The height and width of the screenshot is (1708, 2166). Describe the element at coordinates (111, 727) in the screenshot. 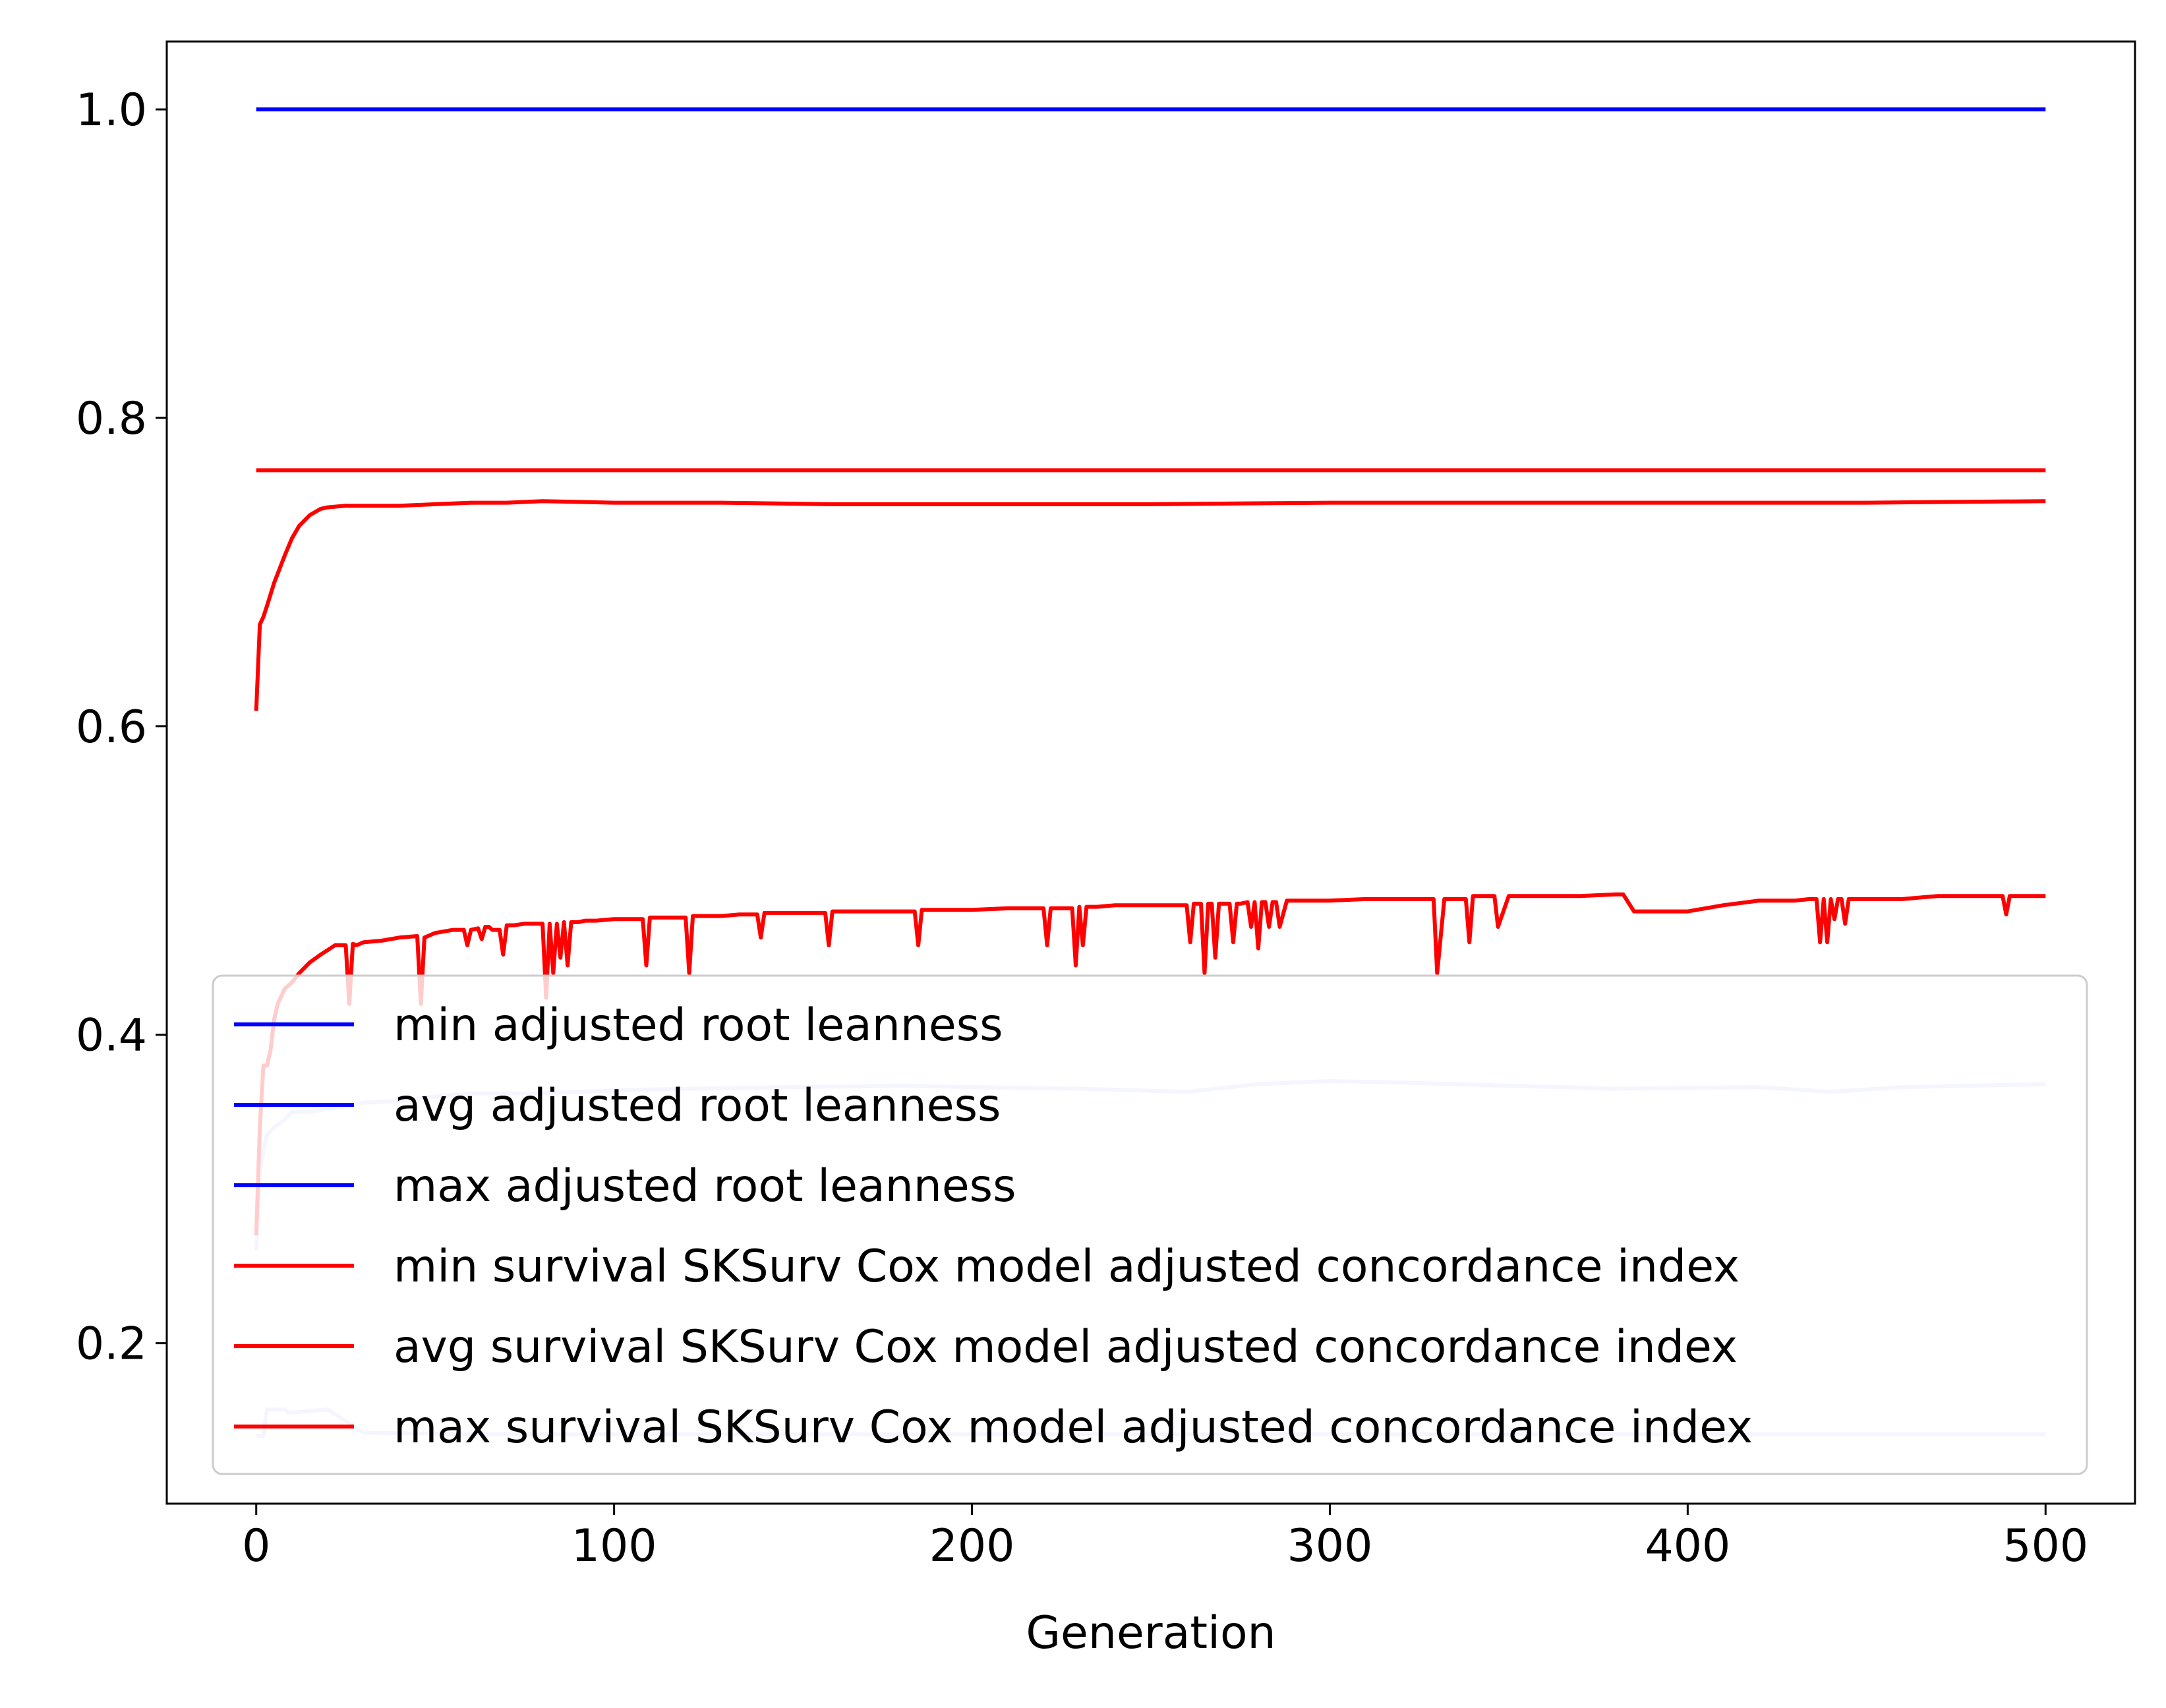

I see `y-tick-label: 0.6` at that location.